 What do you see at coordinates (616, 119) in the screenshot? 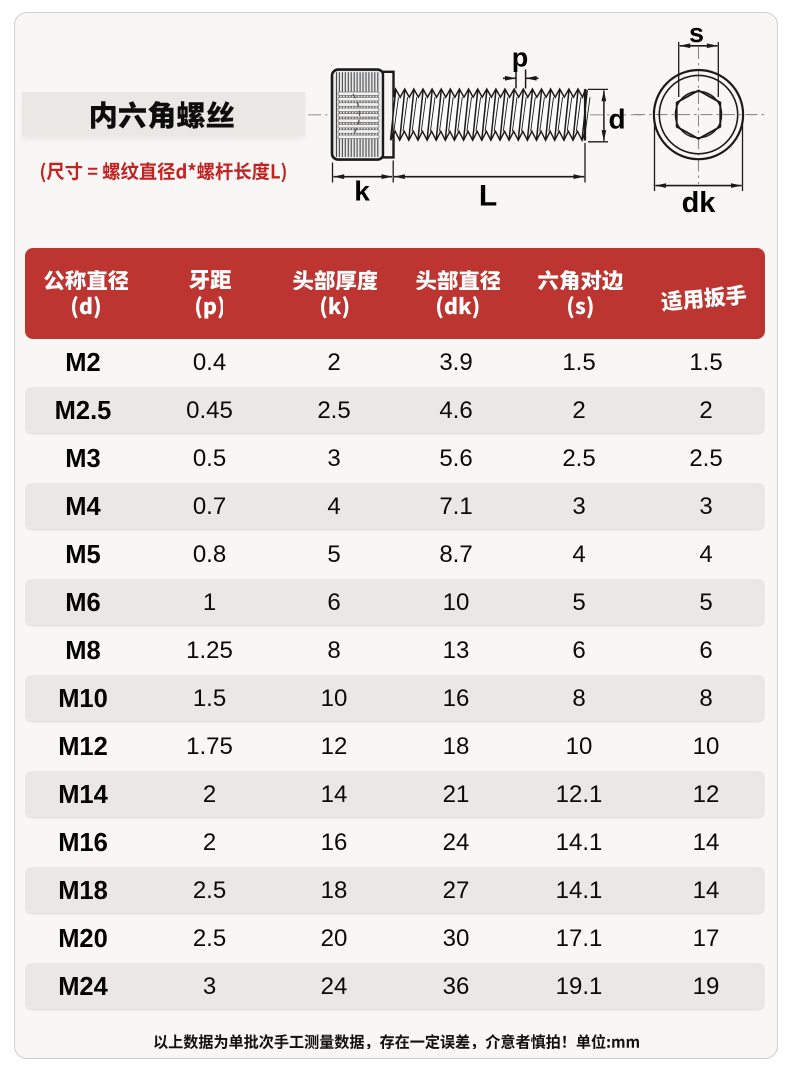
I see `svg-text: d` at bounding box center [616, 119].